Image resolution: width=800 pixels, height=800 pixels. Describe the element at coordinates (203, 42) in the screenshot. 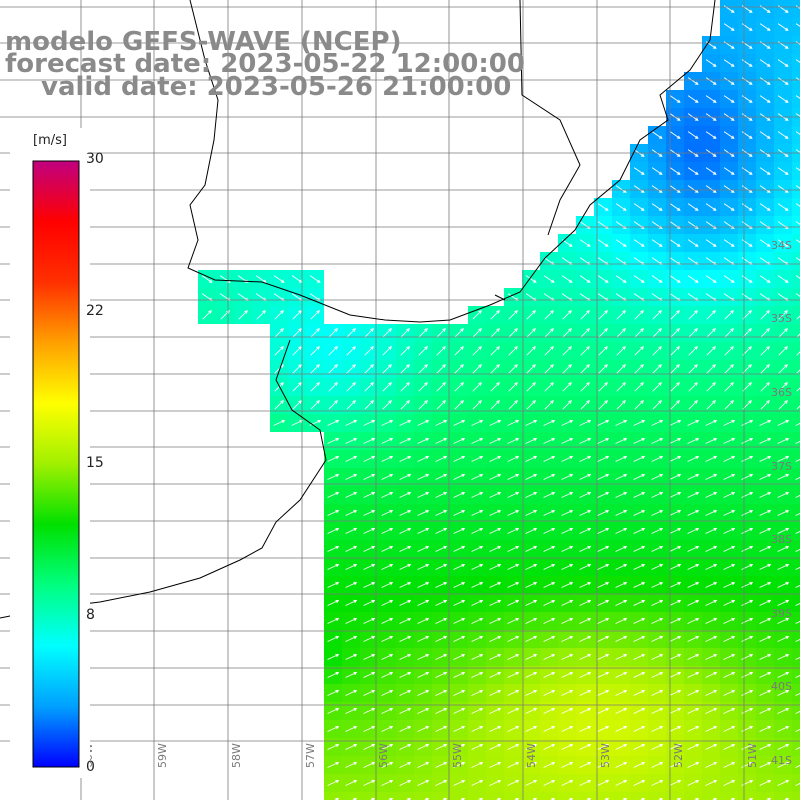

I see `title-model: modelo GEFS-WAVE (NCEP)` at that location.